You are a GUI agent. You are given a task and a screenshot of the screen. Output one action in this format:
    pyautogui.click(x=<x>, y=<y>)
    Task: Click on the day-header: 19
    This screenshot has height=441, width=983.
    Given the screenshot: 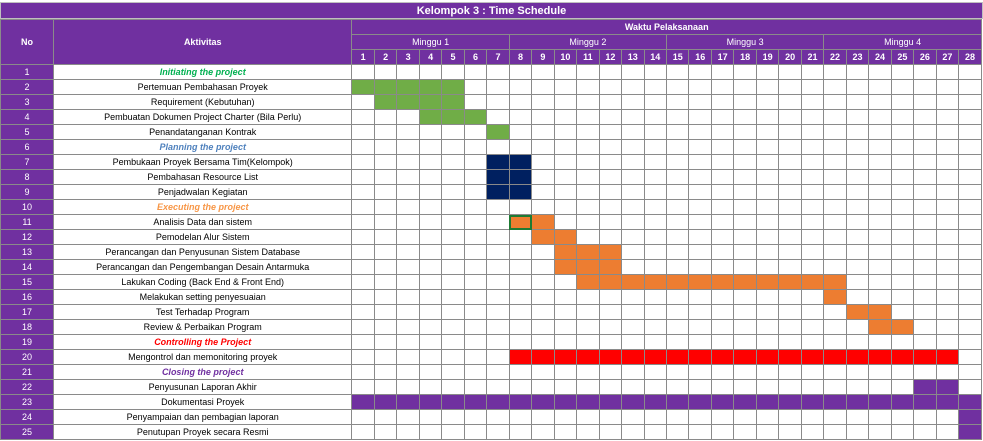 What is the action you would take?
    pyautogui.click(x=767, y=57)
    